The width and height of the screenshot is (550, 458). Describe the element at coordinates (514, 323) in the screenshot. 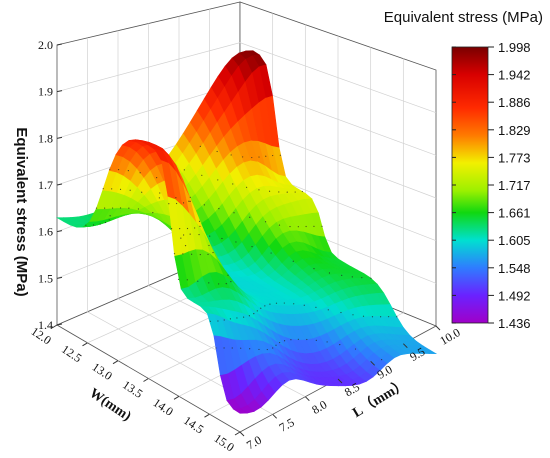

I see `colorbar-tick-label: 1.436` at that location.